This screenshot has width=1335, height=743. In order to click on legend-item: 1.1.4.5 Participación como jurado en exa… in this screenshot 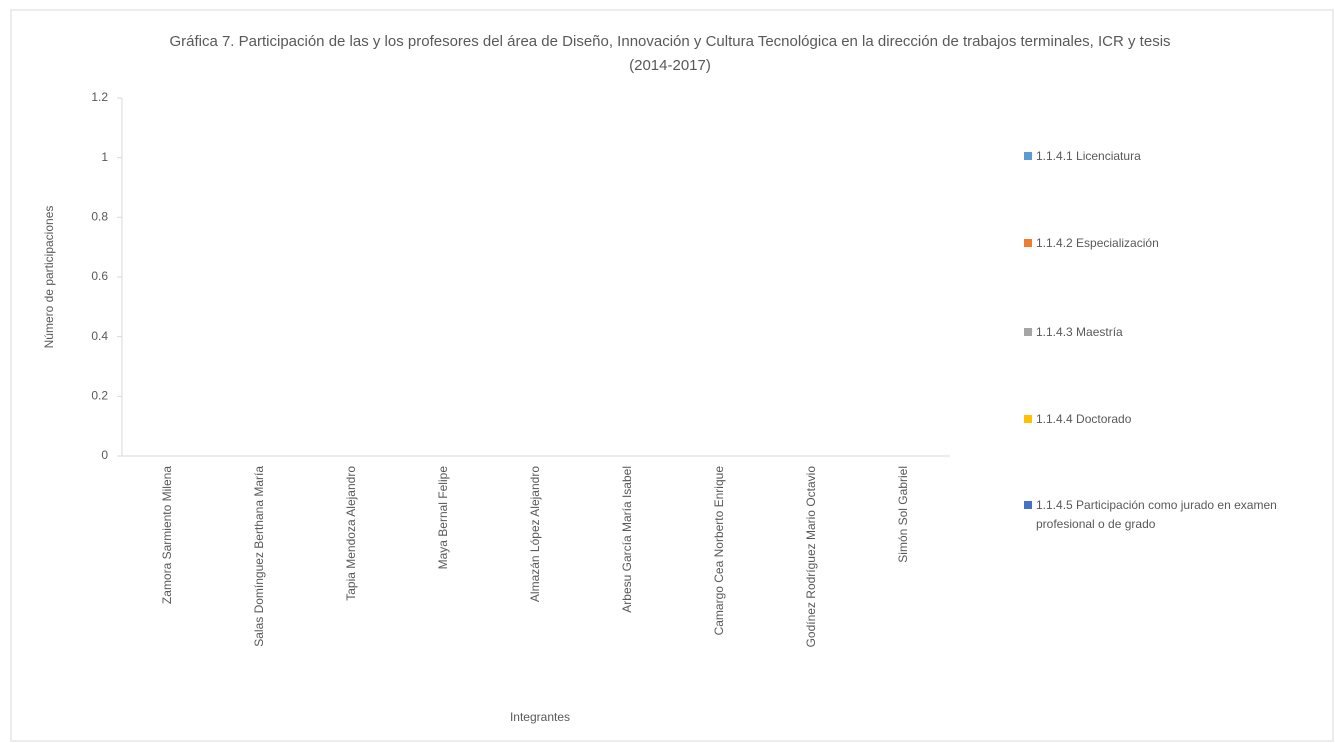, I will do `click(1172, 515)`.